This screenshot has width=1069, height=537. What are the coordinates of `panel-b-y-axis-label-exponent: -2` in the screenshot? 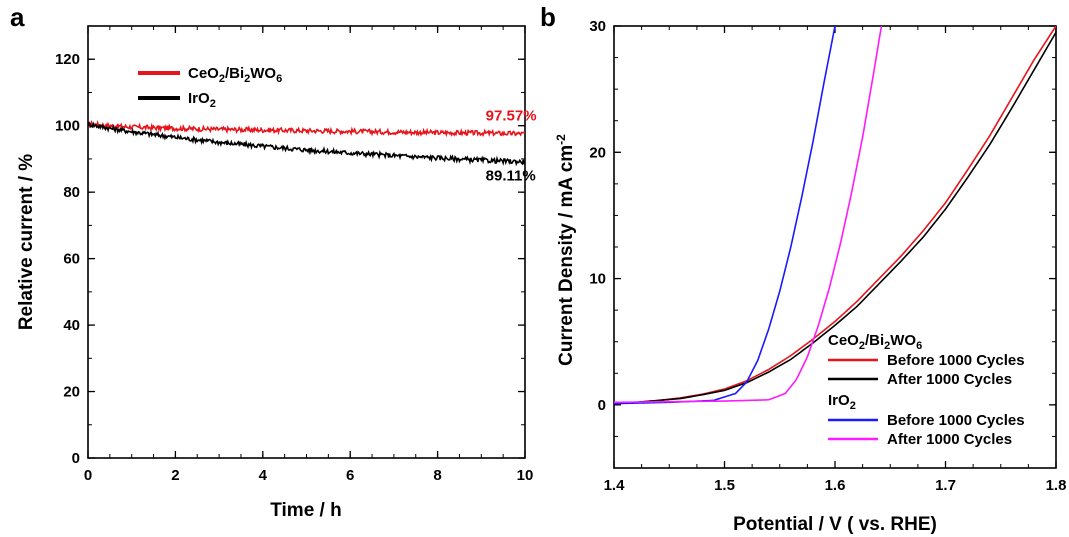 It's located at (561, 139).